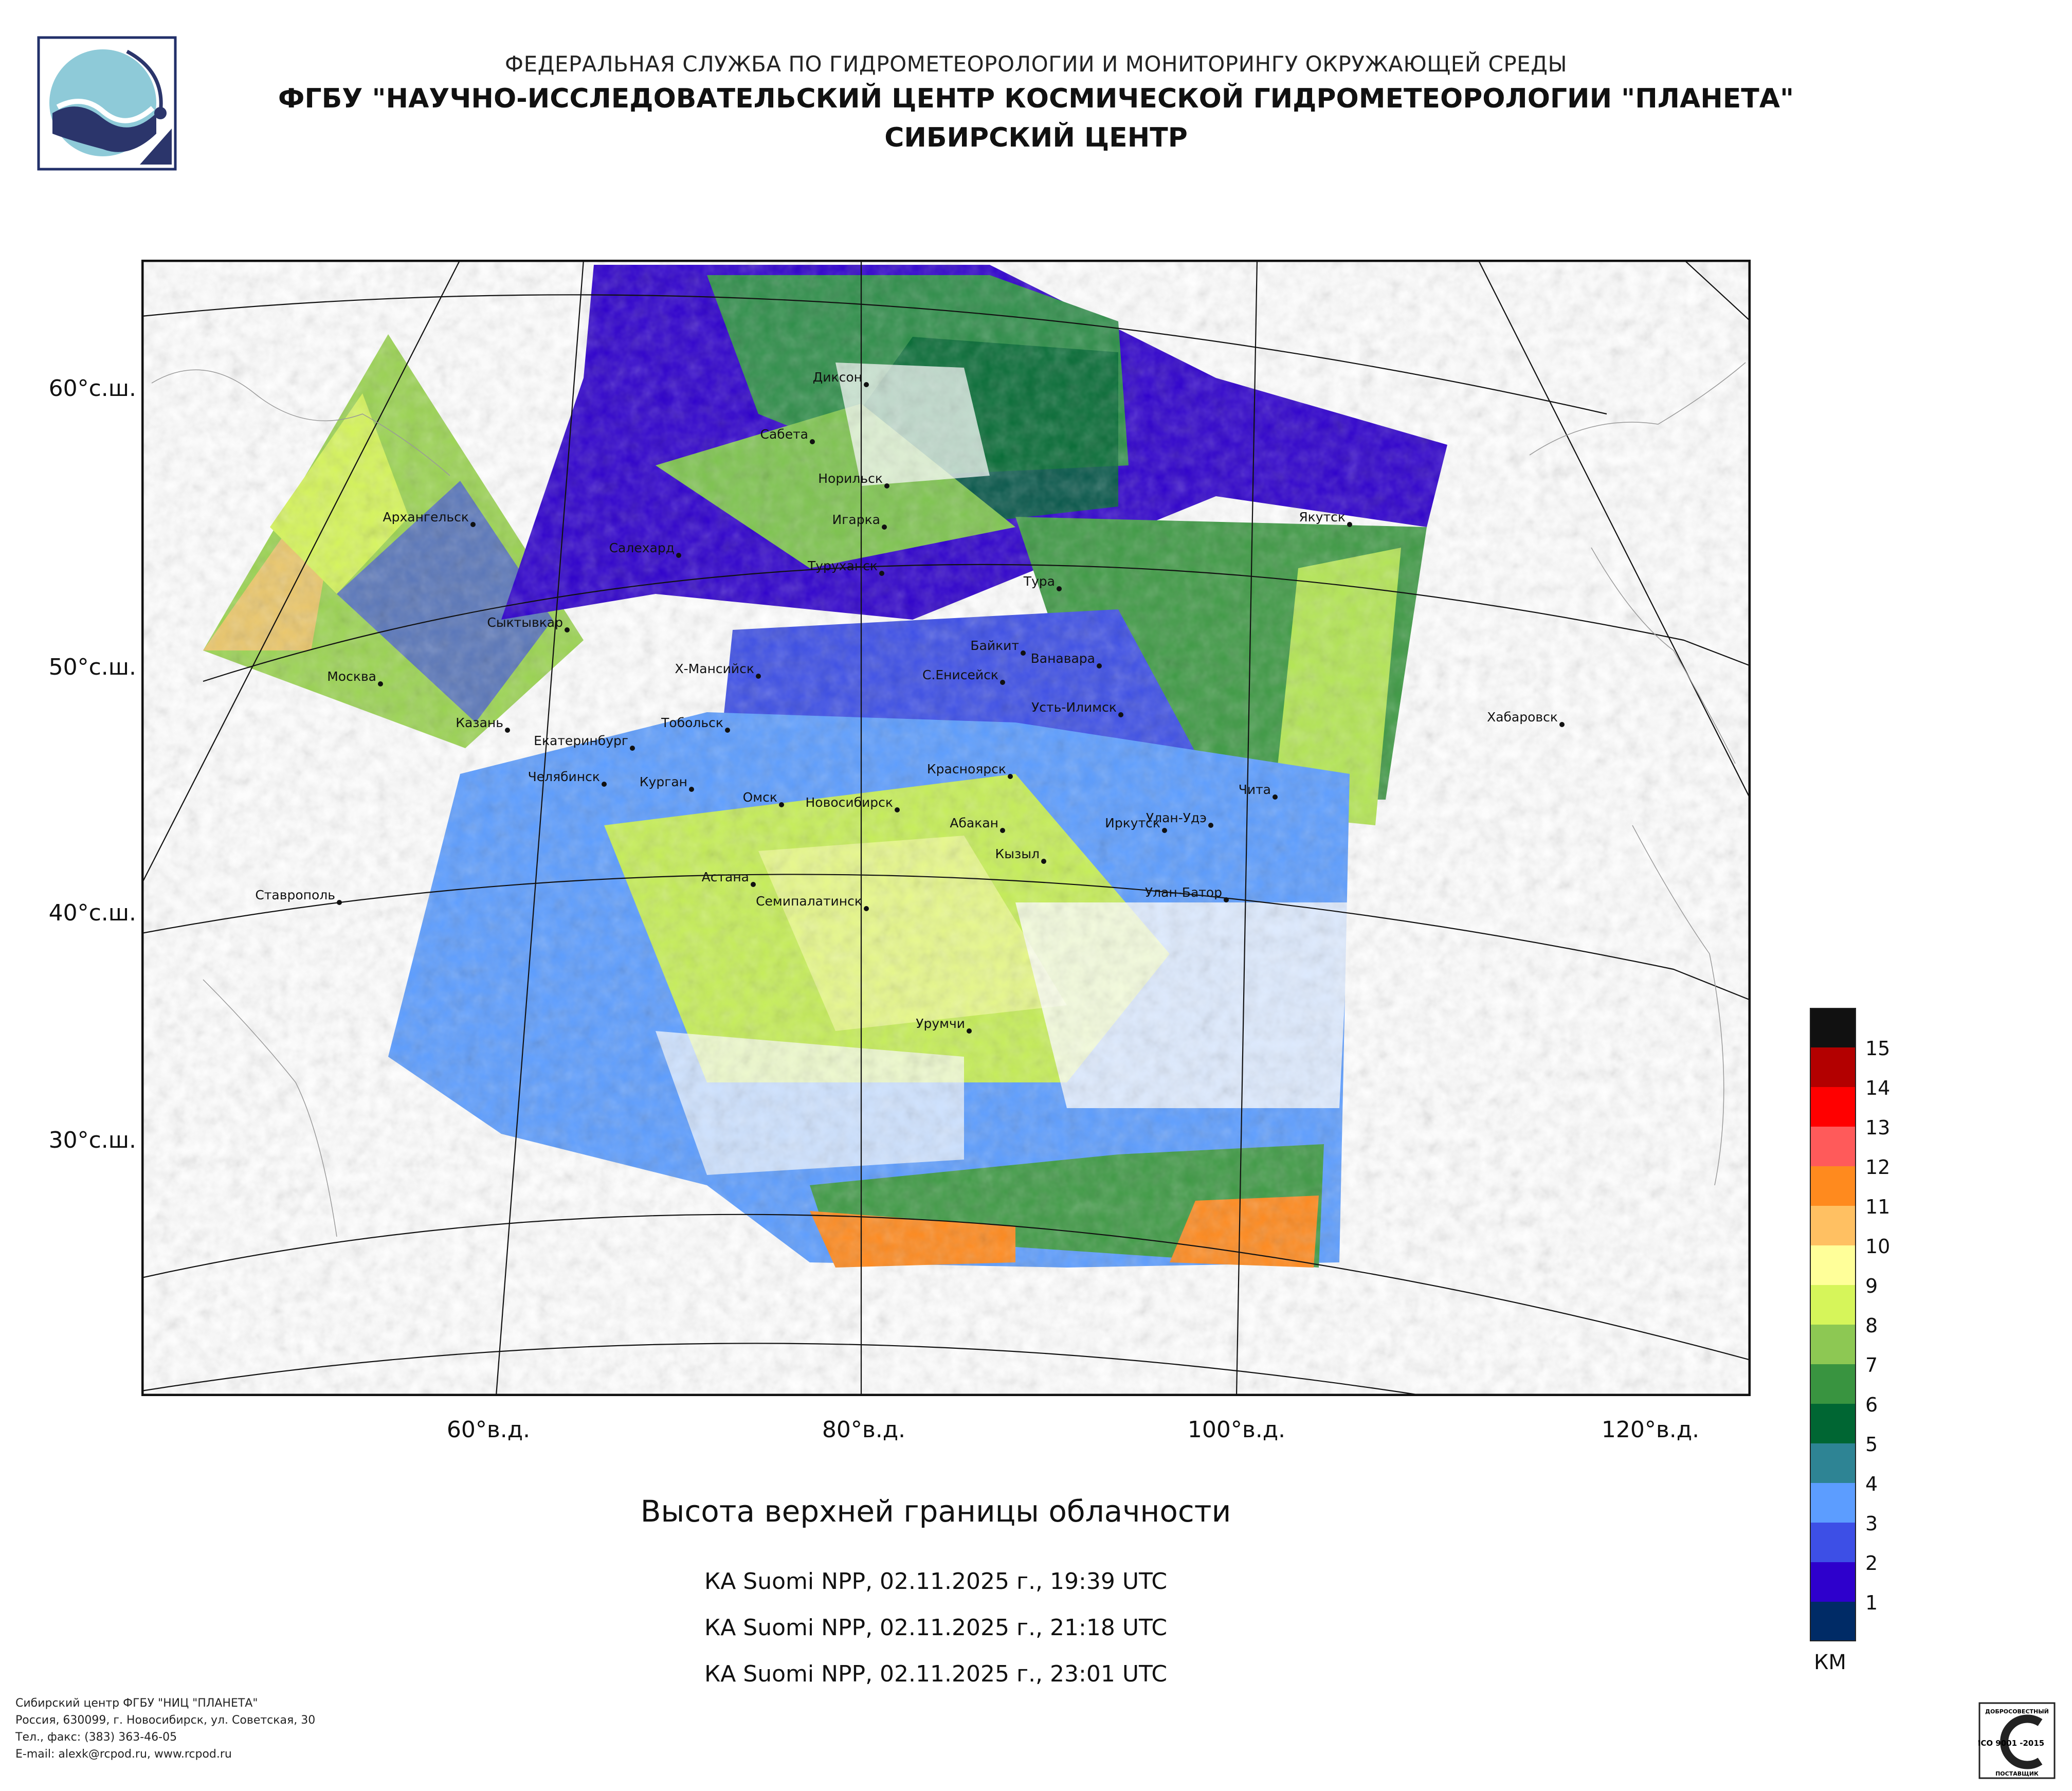 This screenshot has width=2072, height=1791. I want to click on legend-label: 12, so click(1878, 1167).